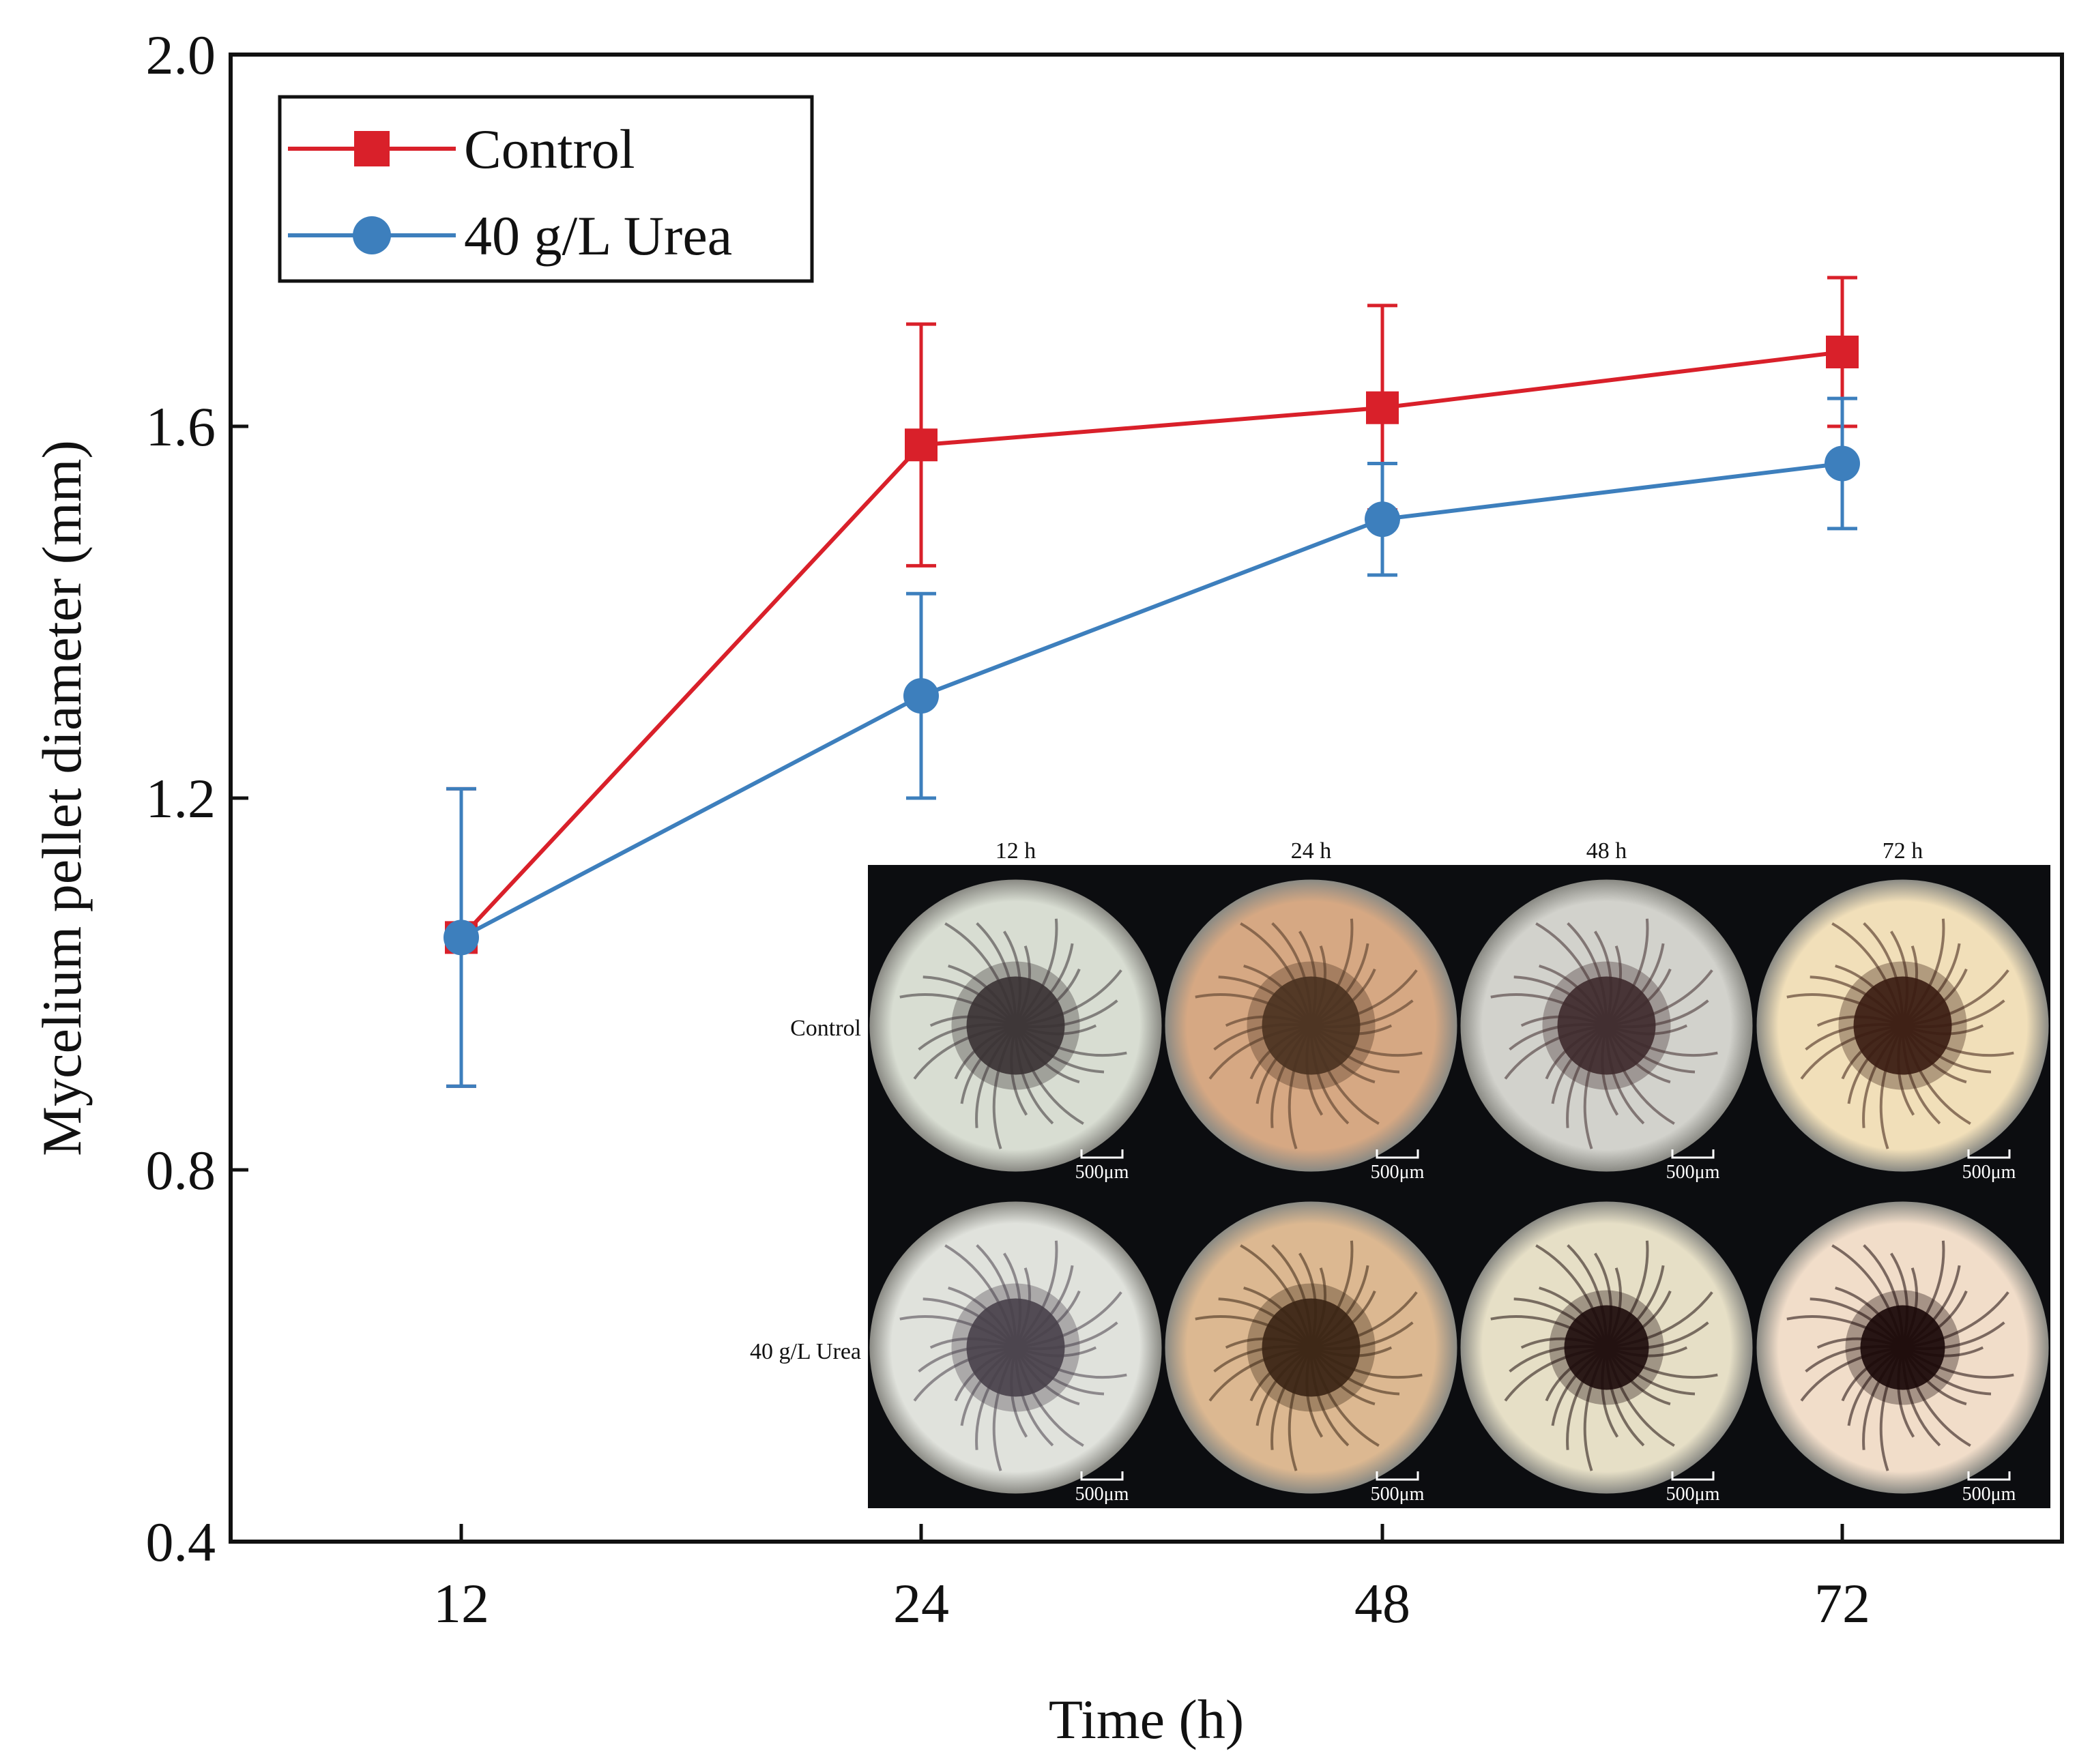 This screenshot has height=1764, width=2092. I want to click on legend-marker-urea, so click(372, 235).